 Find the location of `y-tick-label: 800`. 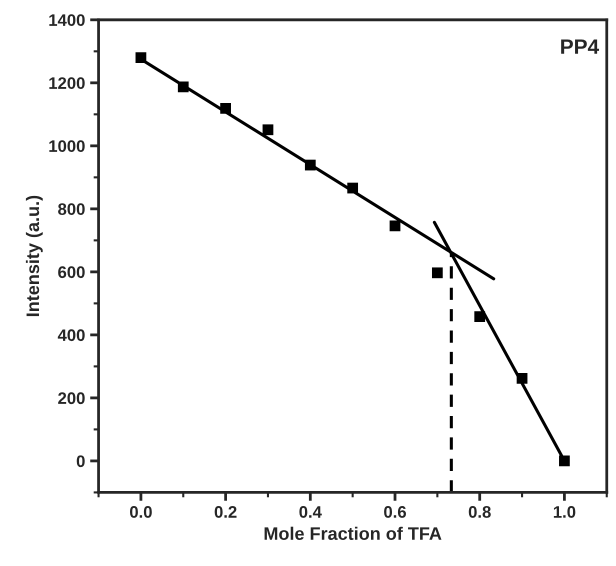

y-tick-label: 800 is located at coordinates (71, 209).